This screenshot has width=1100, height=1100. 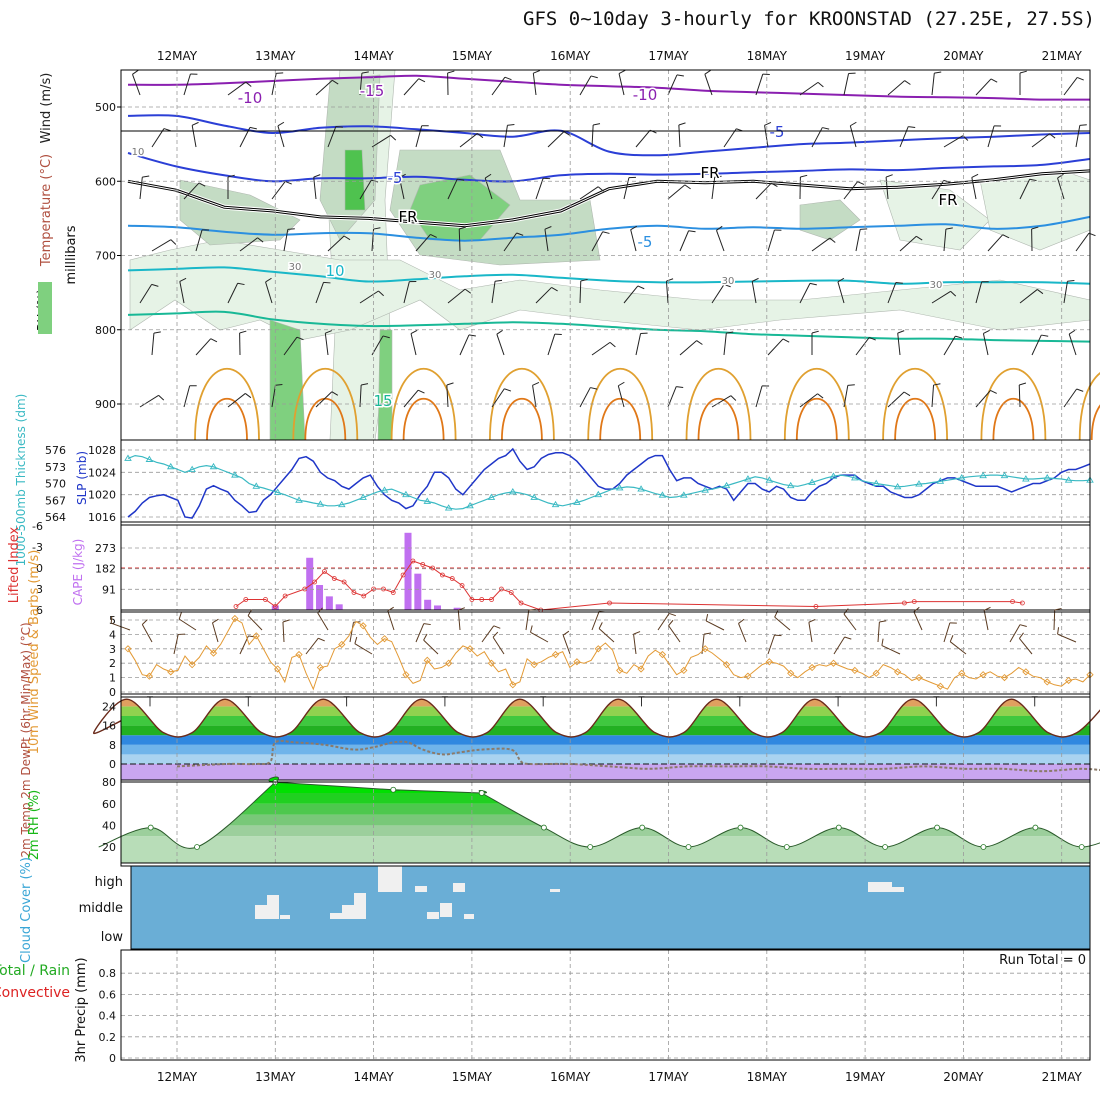 What do you see at coordinates (645, 242) in the screenshot?
I see `contour-label: -5` at bounding box center [645, 242].